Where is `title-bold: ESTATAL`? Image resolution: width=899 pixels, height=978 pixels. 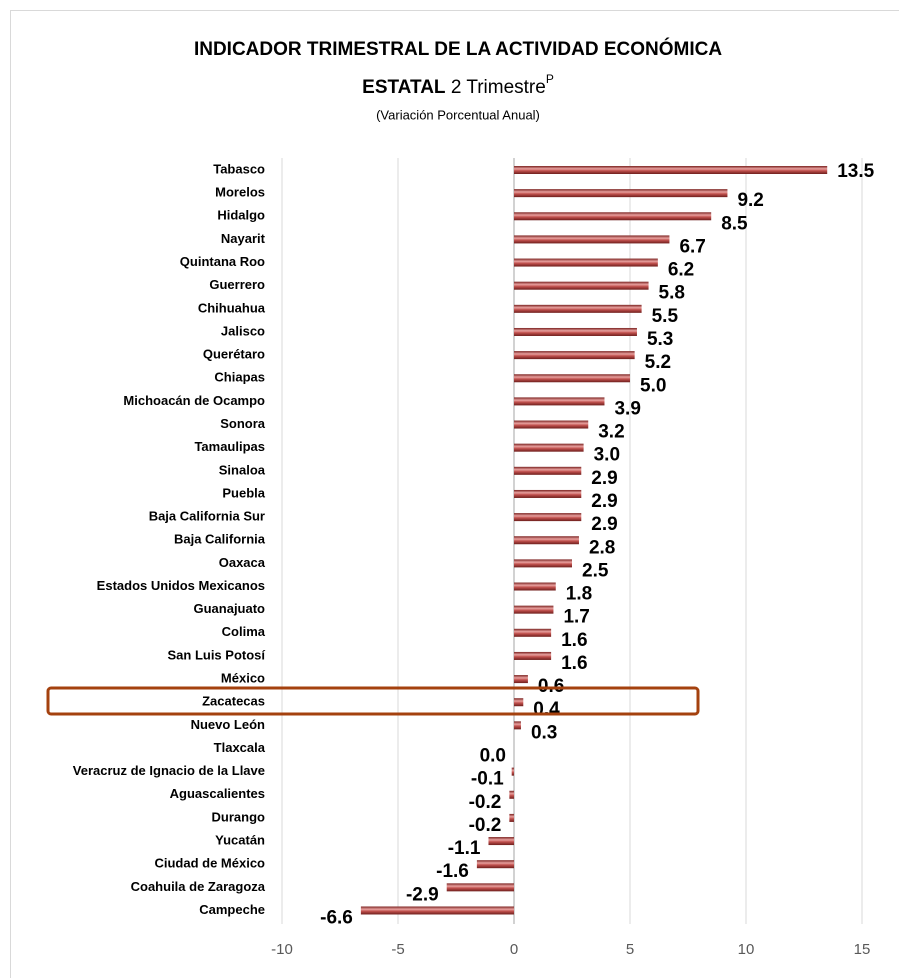
title-bold: ESTATAL is located at coordinates (404, 87).